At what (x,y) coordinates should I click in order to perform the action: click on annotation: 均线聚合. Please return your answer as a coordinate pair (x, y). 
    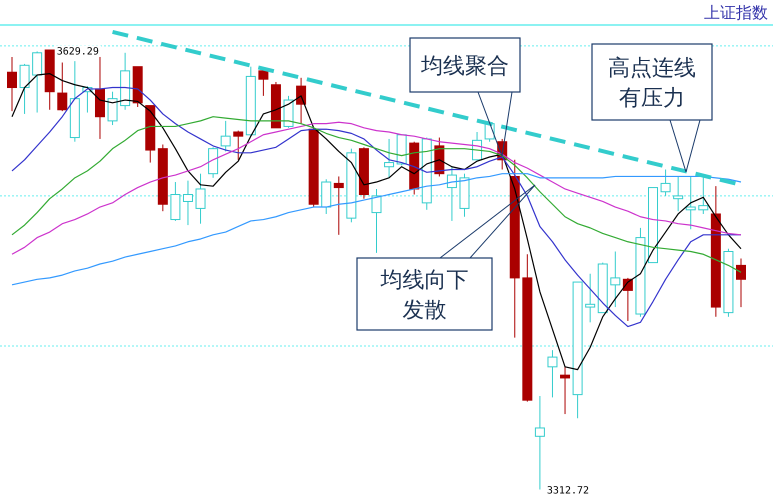
    Looking at the image, I should click on (464, 66).